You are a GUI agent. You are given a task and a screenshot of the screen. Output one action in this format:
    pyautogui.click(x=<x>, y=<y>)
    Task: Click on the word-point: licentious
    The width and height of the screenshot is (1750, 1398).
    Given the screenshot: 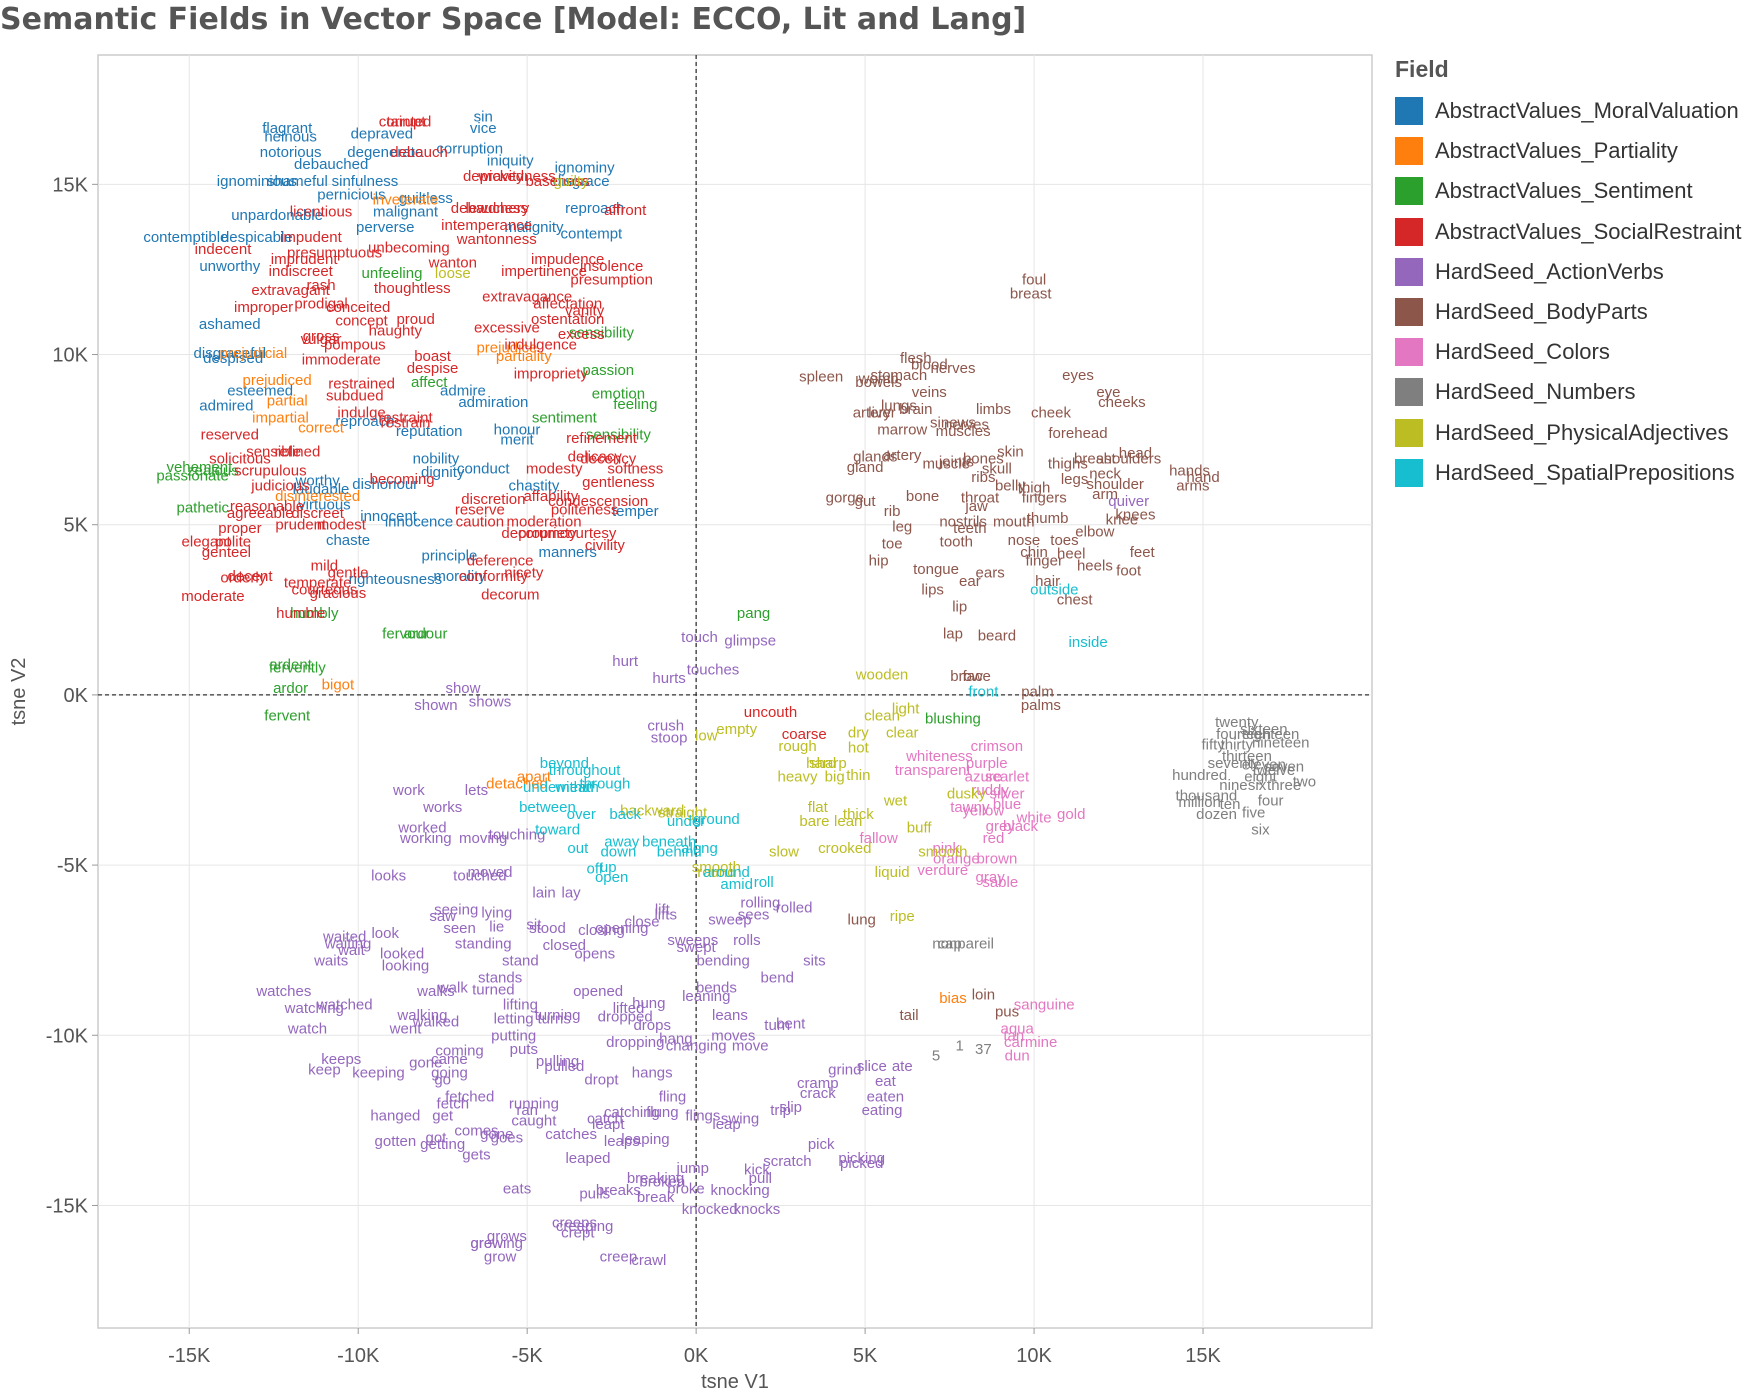 What is the action you would take?
    pyautogui.click(x=321, y=212)
    